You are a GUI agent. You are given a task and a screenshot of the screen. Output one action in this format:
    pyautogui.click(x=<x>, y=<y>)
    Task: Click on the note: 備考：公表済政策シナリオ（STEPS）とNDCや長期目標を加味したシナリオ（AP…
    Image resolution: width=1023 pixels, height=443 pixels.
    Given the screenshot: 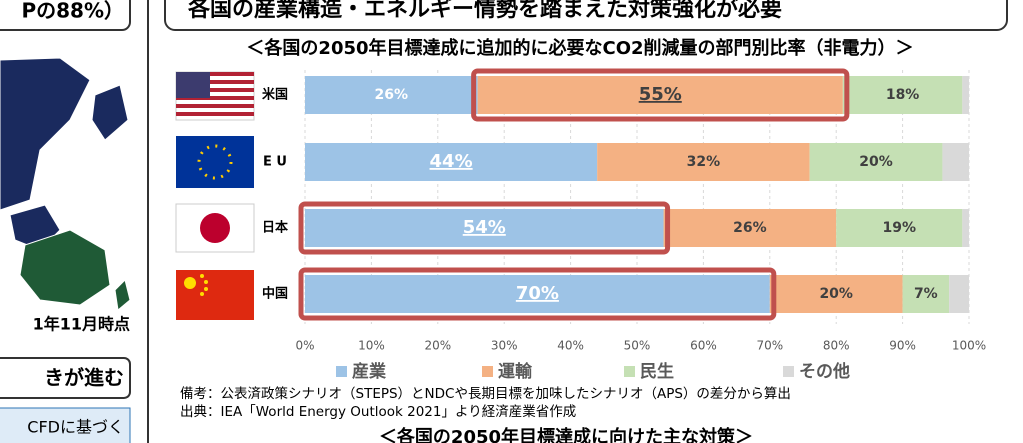 What is the action you would take?
    pyautogui.click(x=485, y=393)
    